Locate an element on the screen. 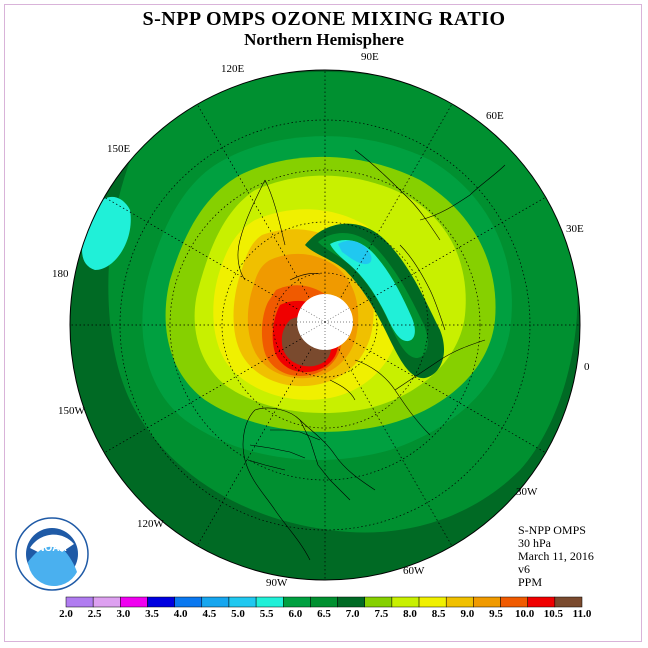 Image resolution: width=648 pixels, height=648 pixels. lon-label-180: 180 is located at coordinates (60, 274).